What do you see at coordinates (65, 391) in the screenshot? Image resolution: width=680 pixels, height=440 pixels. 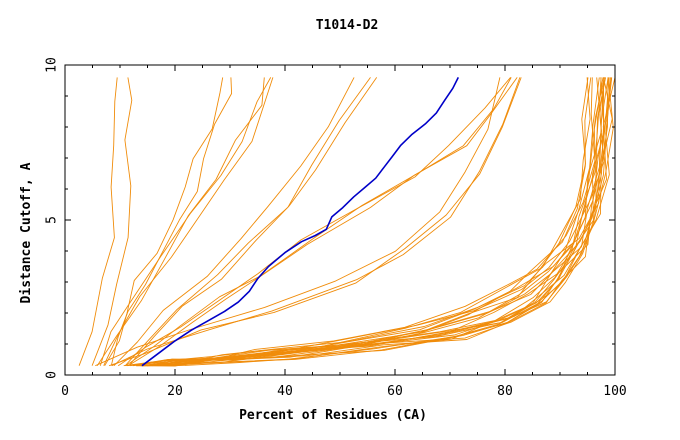 I see `x-tick-label: 0` at bounding box center [65, 391].